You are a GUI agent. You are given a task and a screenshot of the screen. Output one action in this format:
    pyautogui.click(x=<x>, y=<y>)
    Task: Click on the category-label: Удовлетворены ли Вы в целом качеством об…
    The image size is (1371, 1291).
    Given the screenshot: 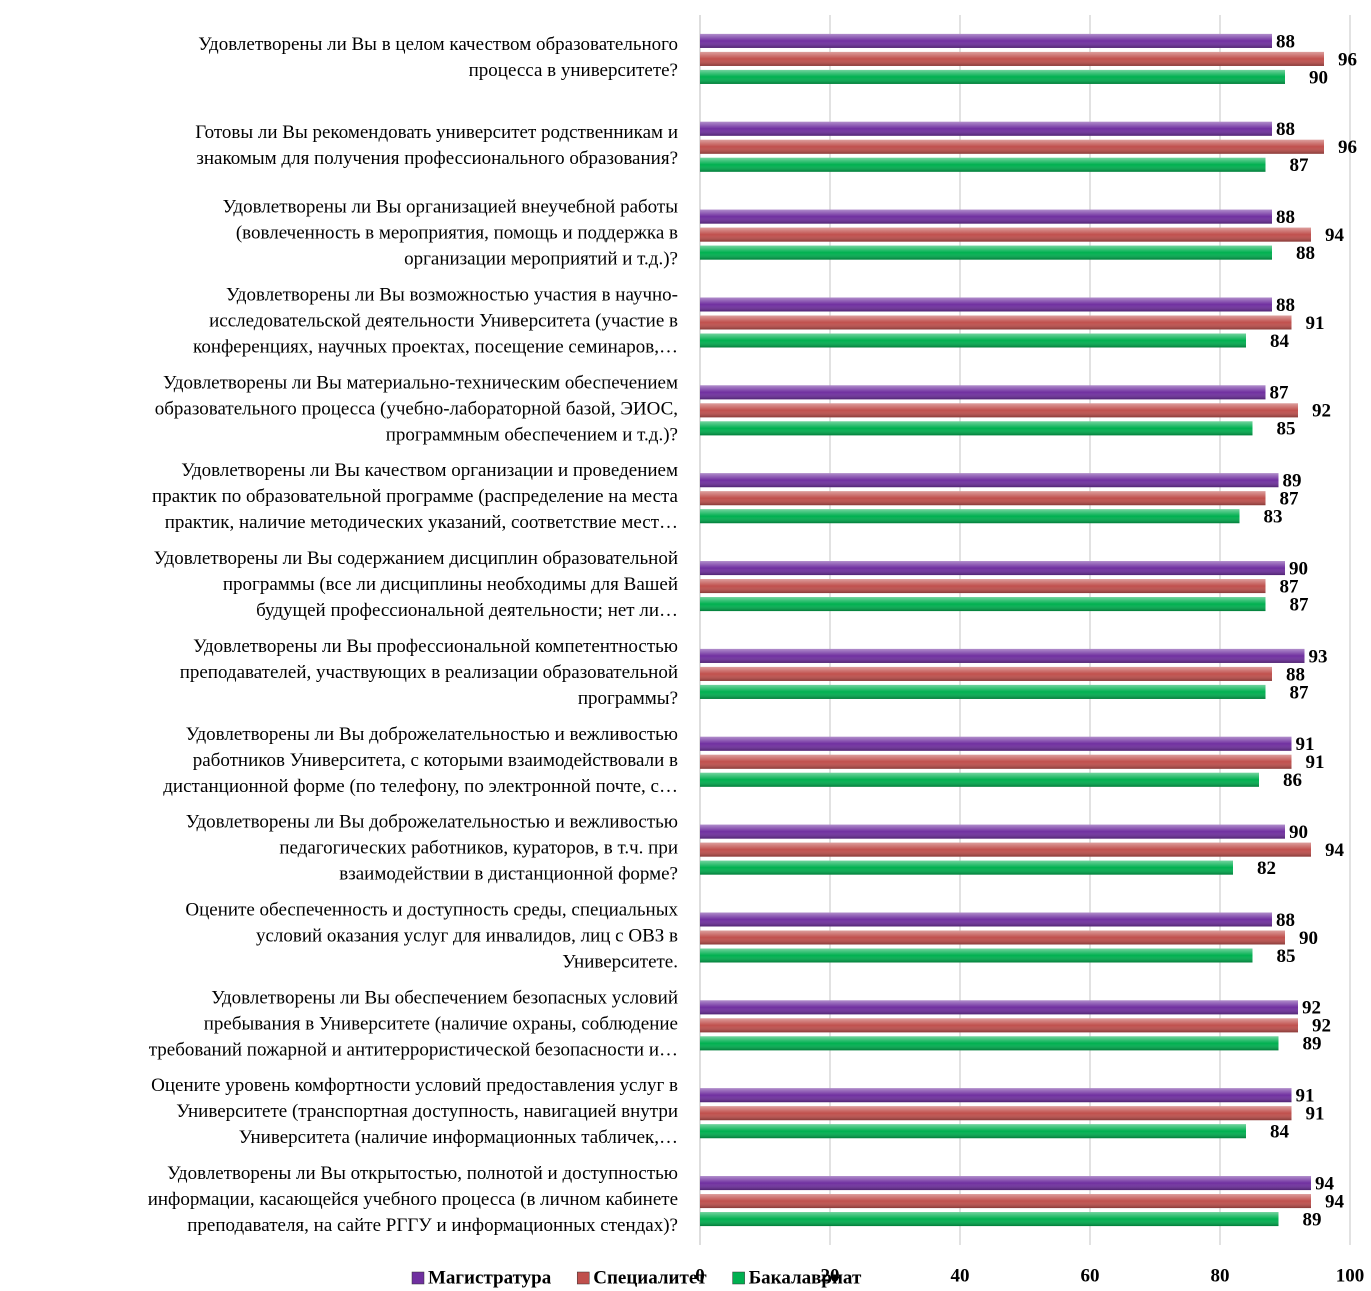 What is the action you would take?
    pyautogui.click(x=438, y=57)
    